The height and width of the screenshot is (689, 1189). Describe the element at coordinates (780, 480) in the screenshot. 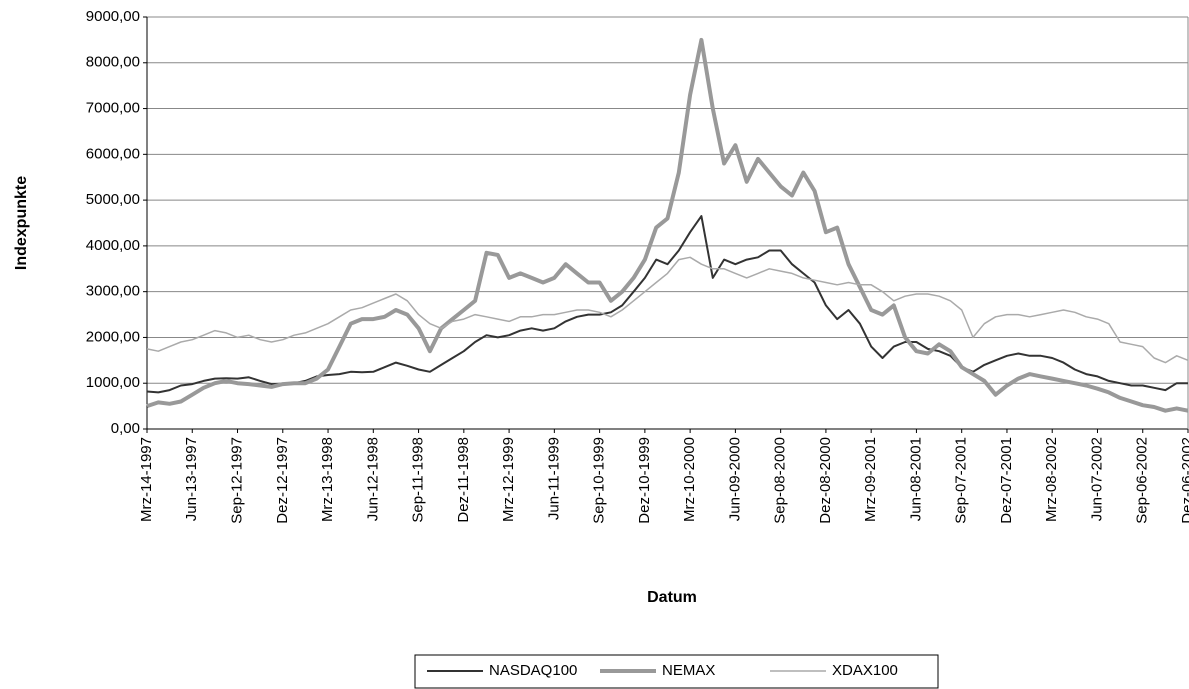

I see `x-tick-label: Sep-08-2000` at that location.